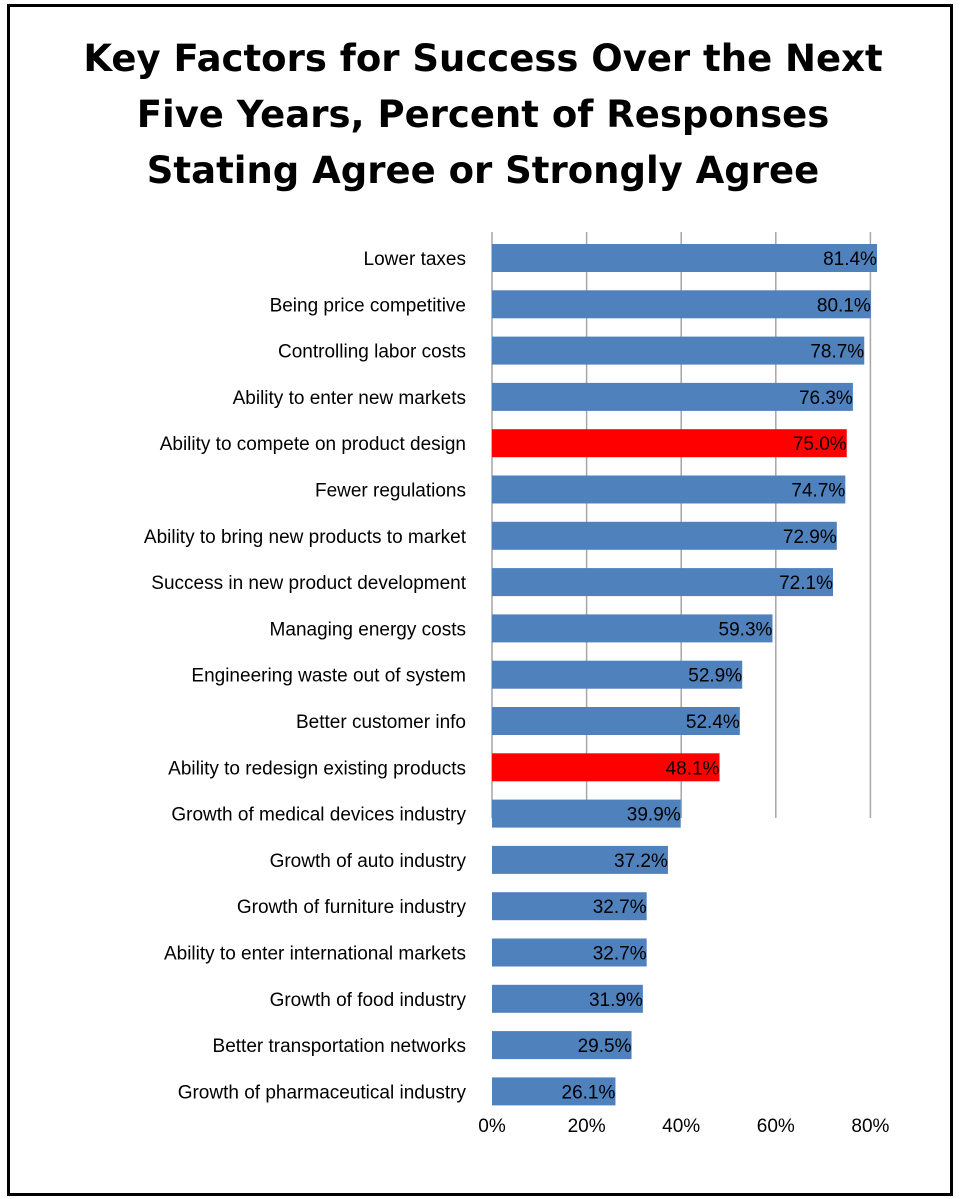 The width and height of the screenshot is (963, 1199). Describe the element at coordinates (390, 491) in the screenshot. I see `category-label-5: Fewer regulations` at that location.